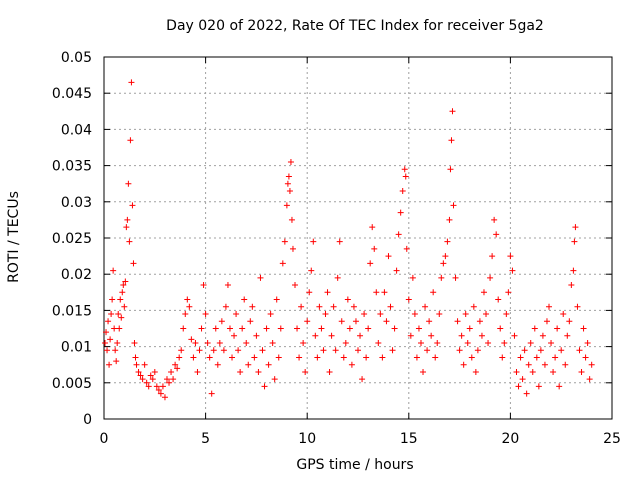  What do you see at coordinates (87, 420) in the screenshot?
I see `y-tick-label: 0` at bounding box center [87, 420].